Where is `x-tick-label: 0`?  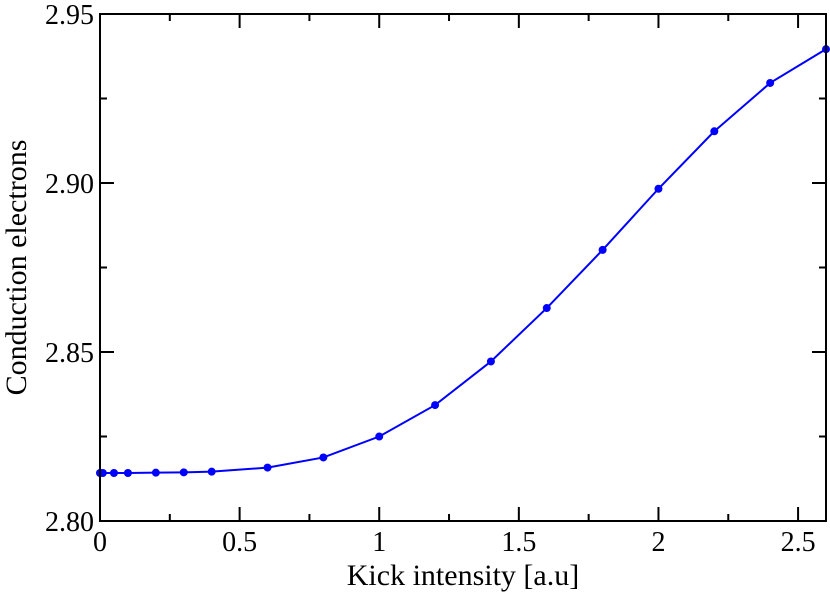 x-tick-label: 0 is located at coordinates (100, 542).